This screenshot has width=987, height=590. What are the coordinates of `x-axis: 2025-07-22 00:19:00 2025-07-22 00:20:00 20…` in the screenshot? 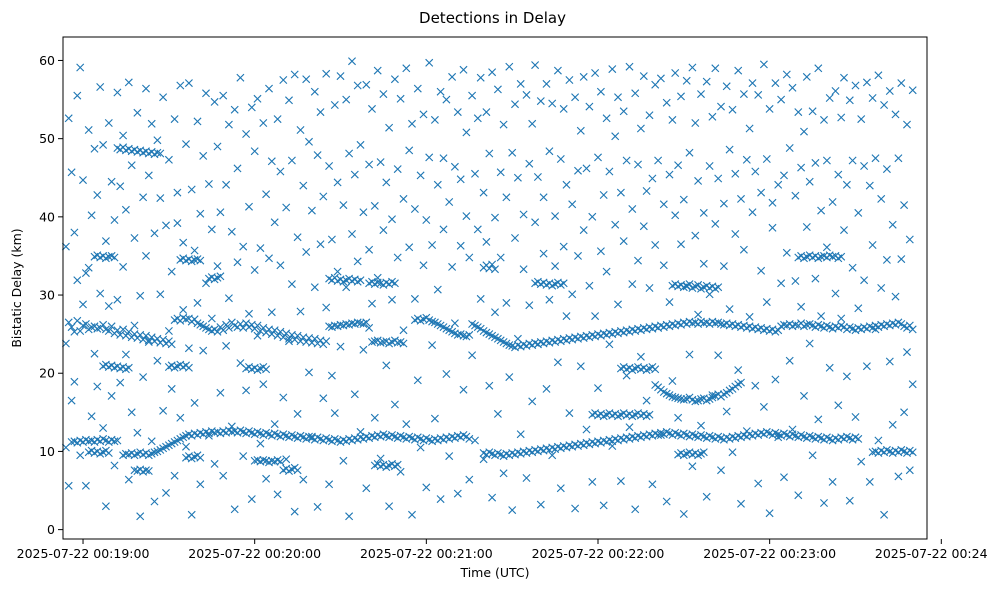 It's located at (502, 550).